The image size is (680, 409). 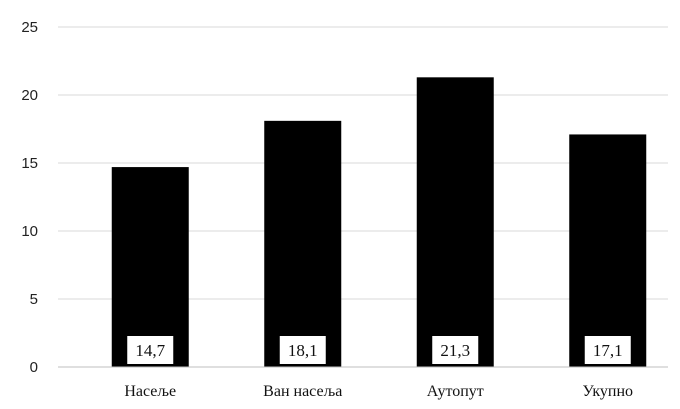 What do you see at coordinates (378, 391) in the screenshot?
I see `x-axis-category-labels: Насеље Ван насеља Аутопут Укупно` at bounding box center [378, 391].